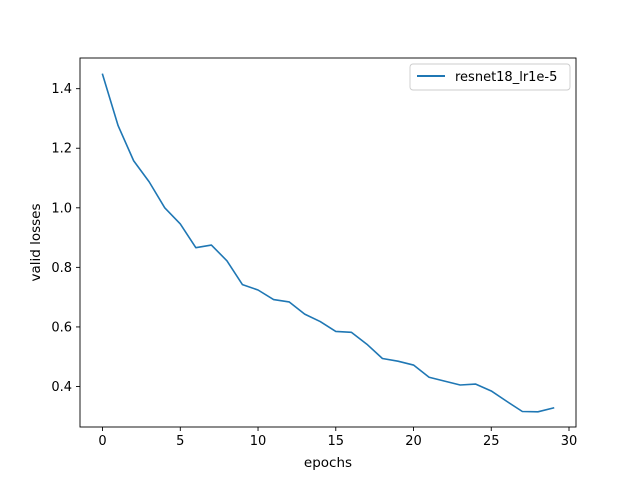  What do you see at coordinates (506, 77) in the screenshot?
I see `legend-label: resnet18_lr1e-5` at bounding box center [506, 77].